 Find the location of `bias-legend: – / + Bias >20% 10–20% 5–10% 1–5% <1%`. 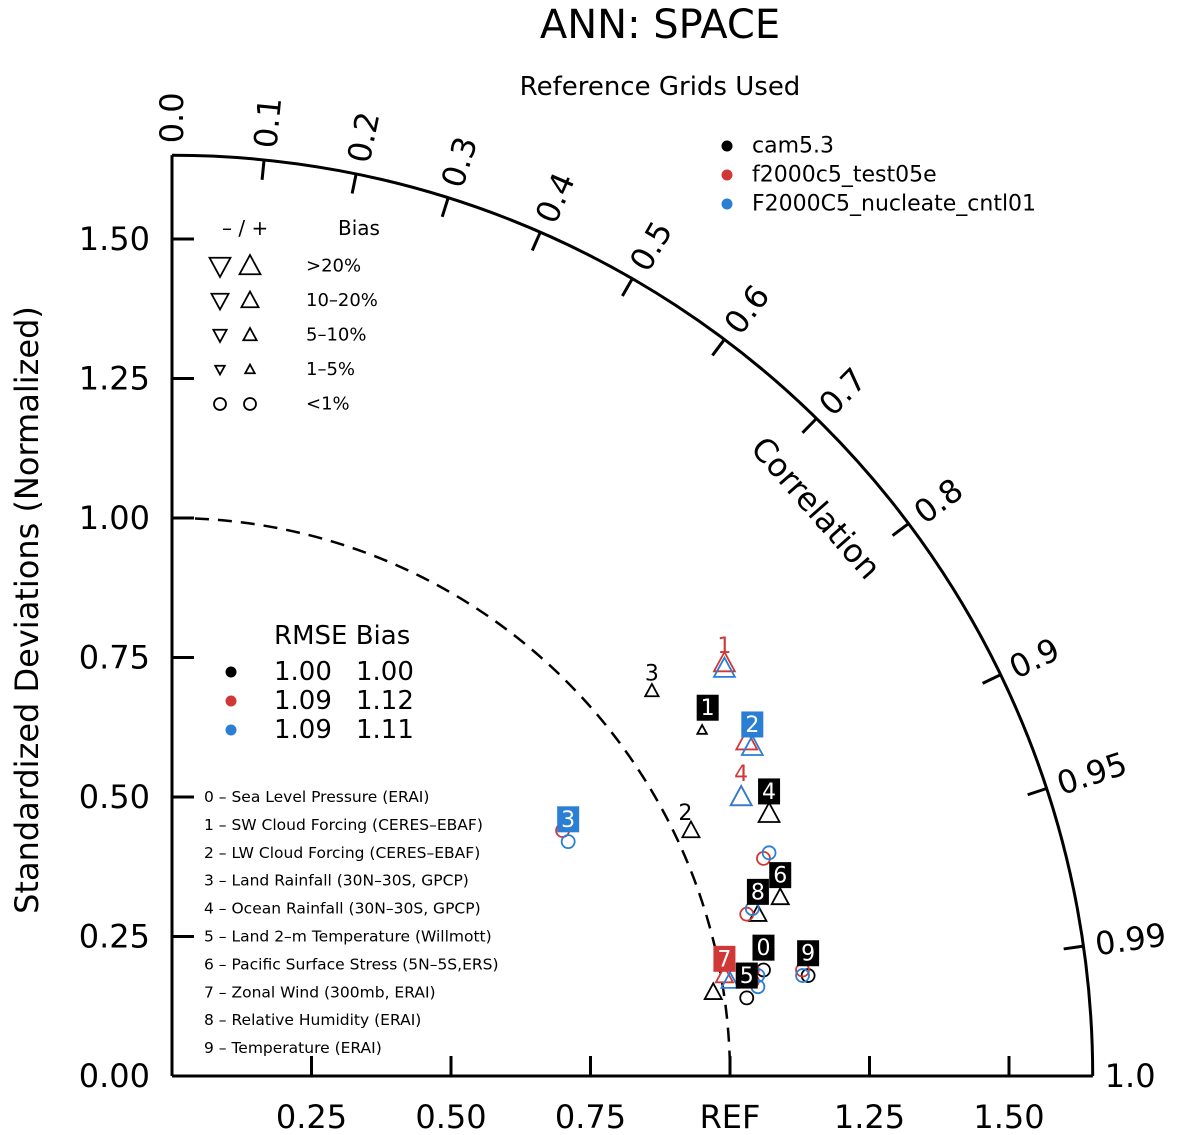

bias-legend: – / + Bias >20% 10–20% 5–10% 1–5% <1% is located at coordinates (294, 315).